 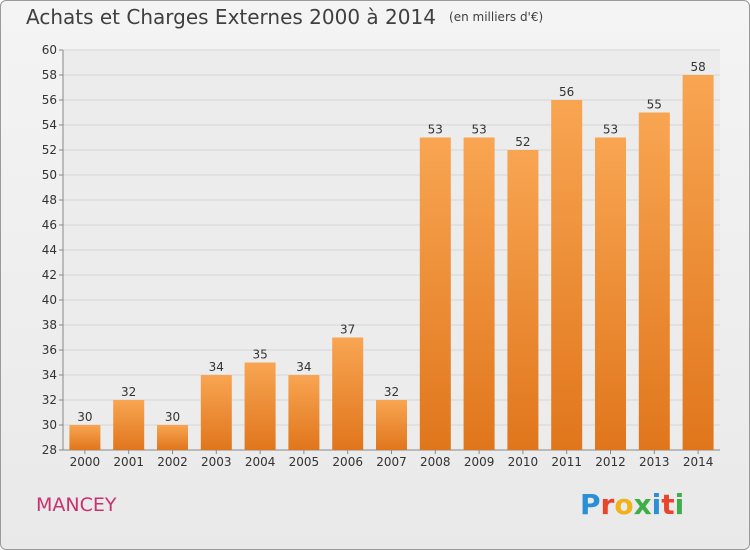 I want to click on y-tick-label: 42, so click(x=49, y=275).